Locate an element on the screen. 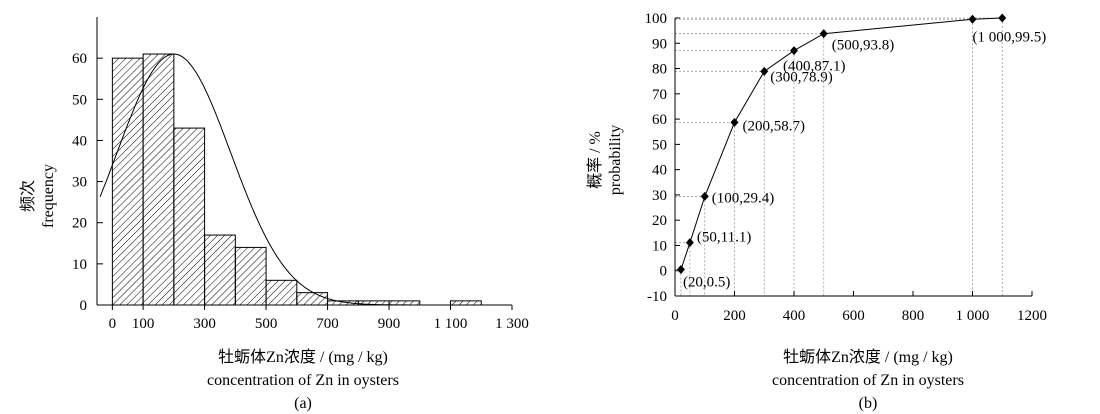  x-tick-label: 900 is located at coordinates (389, 324).